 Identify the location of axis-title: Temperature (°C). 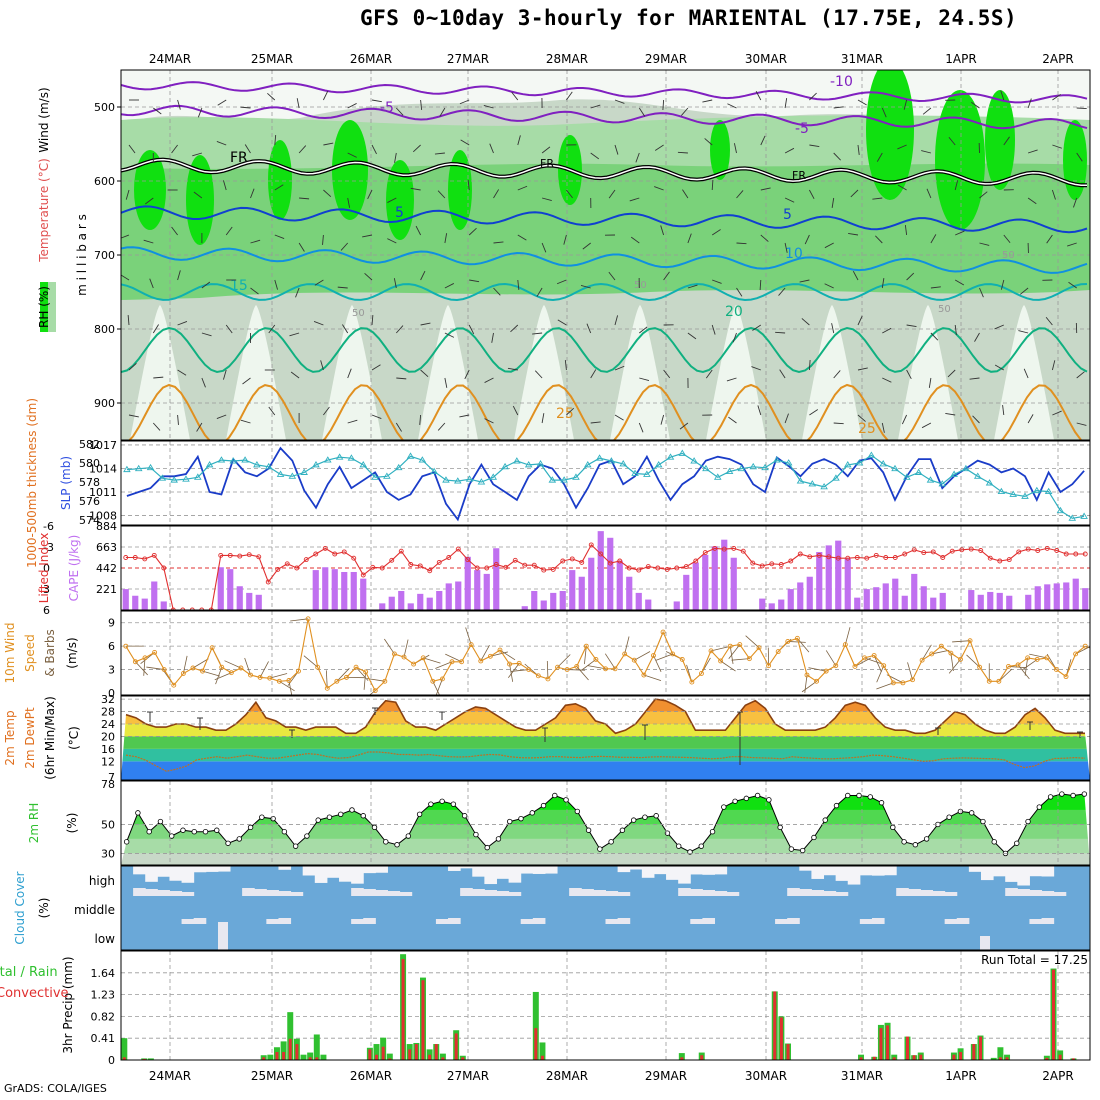
(44, 210).